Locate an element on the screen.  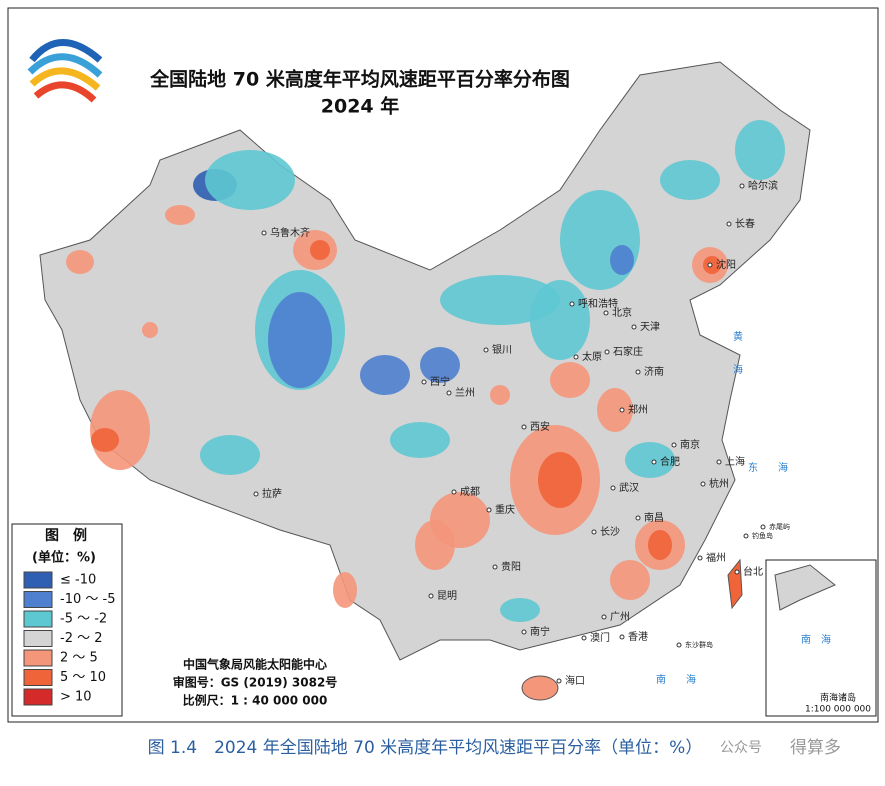
city-label: 呼和浩特 is located at coordinates (598, 304).